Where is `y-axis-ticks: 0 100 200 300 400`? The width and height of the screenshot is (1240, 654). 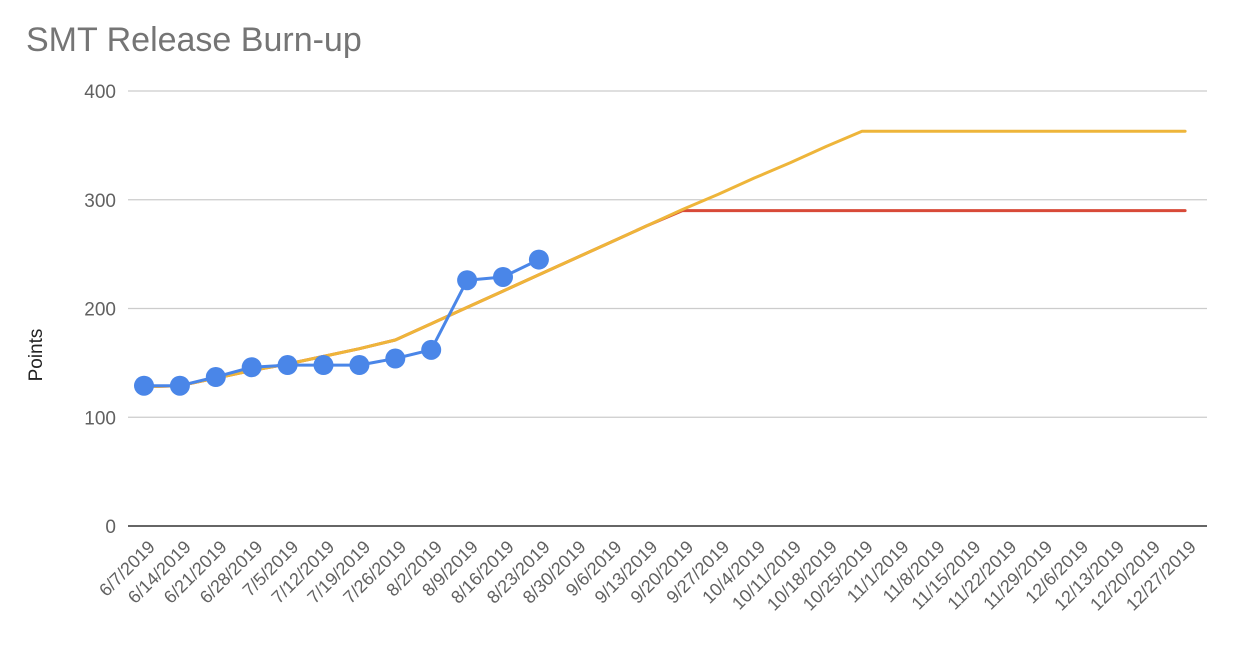
y-axis-ticks: 0 100 200 300 400 is located at coordinates (100, 310).